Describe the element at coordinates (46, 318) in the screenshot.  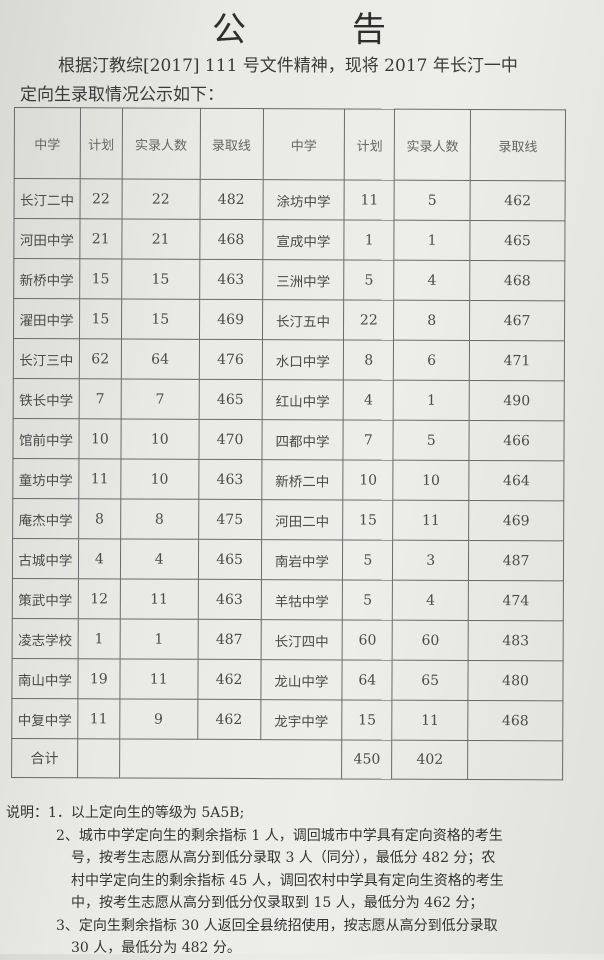
I see `cell-school: 濯田中学` at that location.